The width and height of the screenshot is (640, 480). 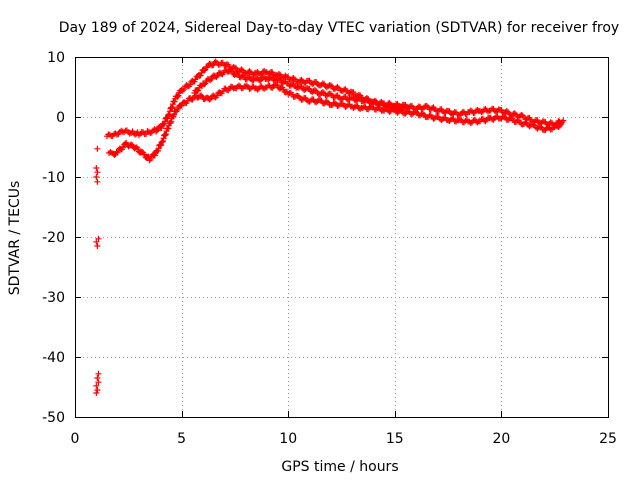 What do you see at coordinates (395, 439) in the screenshot?
I see `x-tick-label: 15` at bounding box center [395, 439].